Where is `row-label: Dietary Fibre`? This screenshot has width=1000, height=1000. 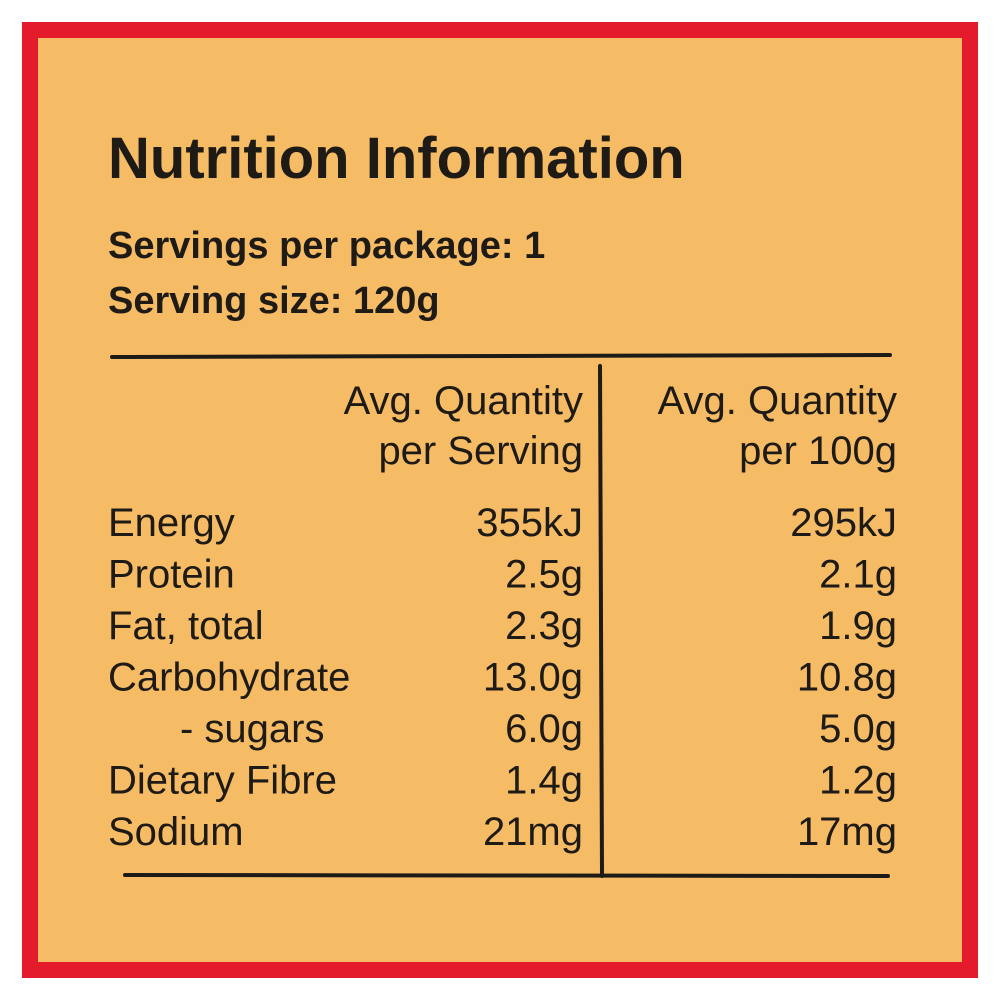
row-label: Dietary Fibre is located at coordinates (222, 781).